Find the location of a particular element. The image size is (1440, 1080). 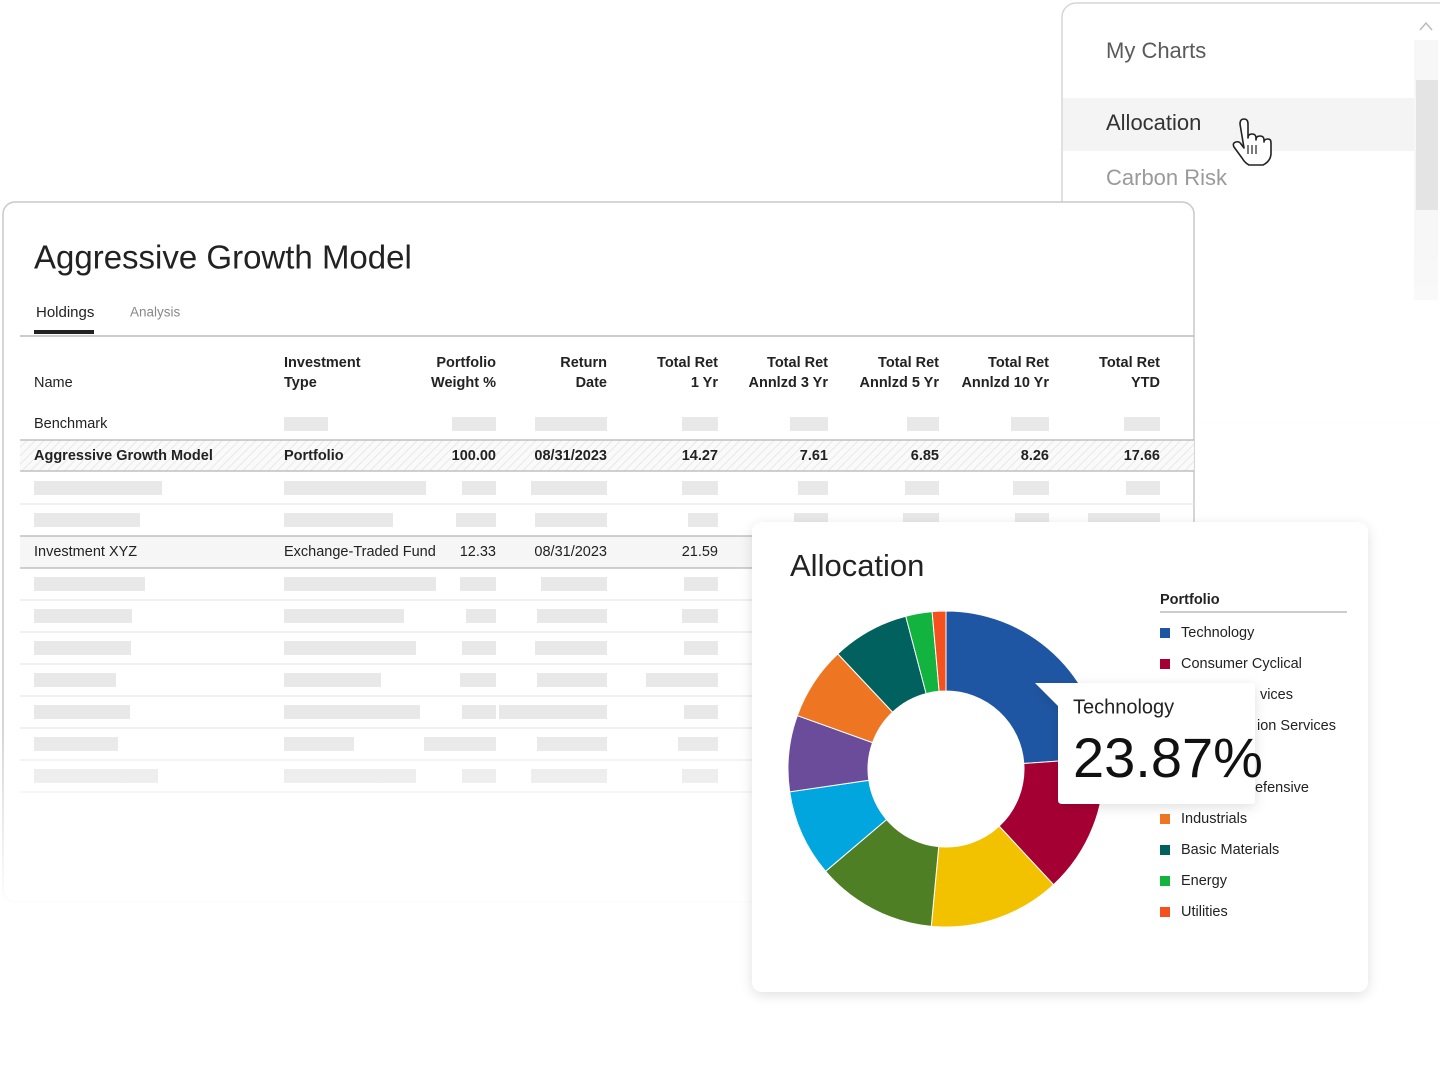

legend-label: Energy is located at coordinates (1204, 881).